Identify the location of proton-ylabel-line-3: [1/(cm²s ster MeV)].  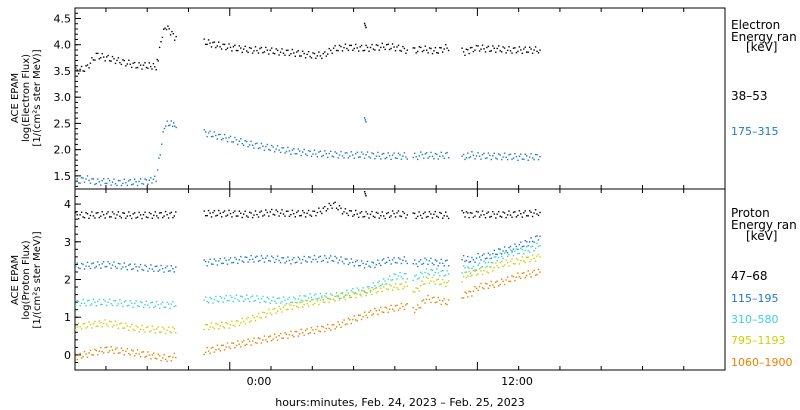
(37, 279).